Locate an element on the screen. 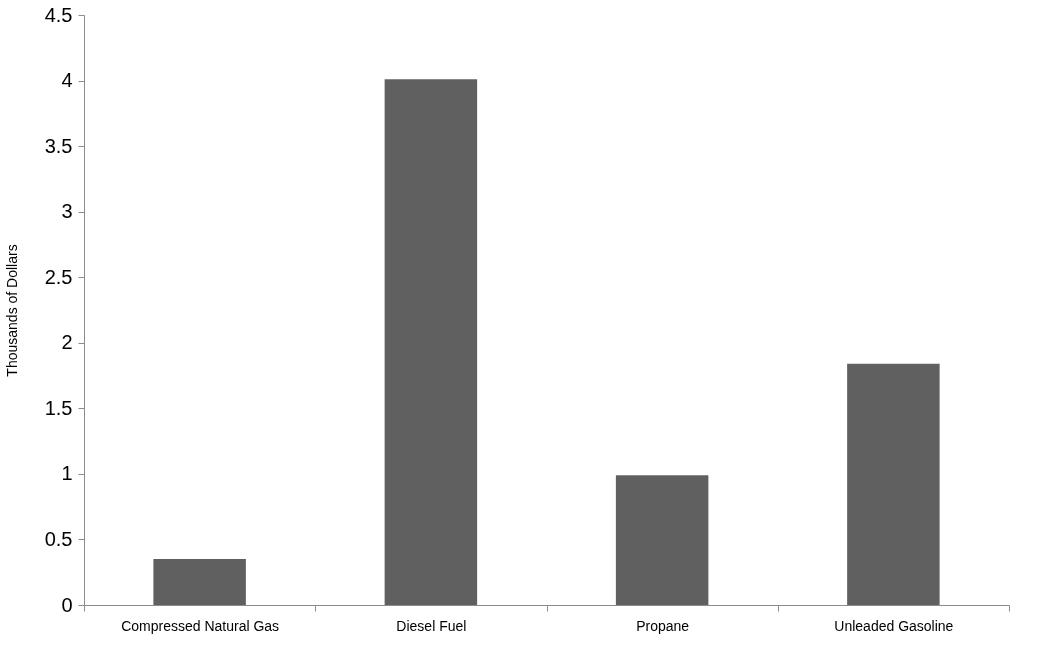 The image size is (1047, 660). x-tick-label: Unleaded Gasoline is located at coordinates (894, 625).